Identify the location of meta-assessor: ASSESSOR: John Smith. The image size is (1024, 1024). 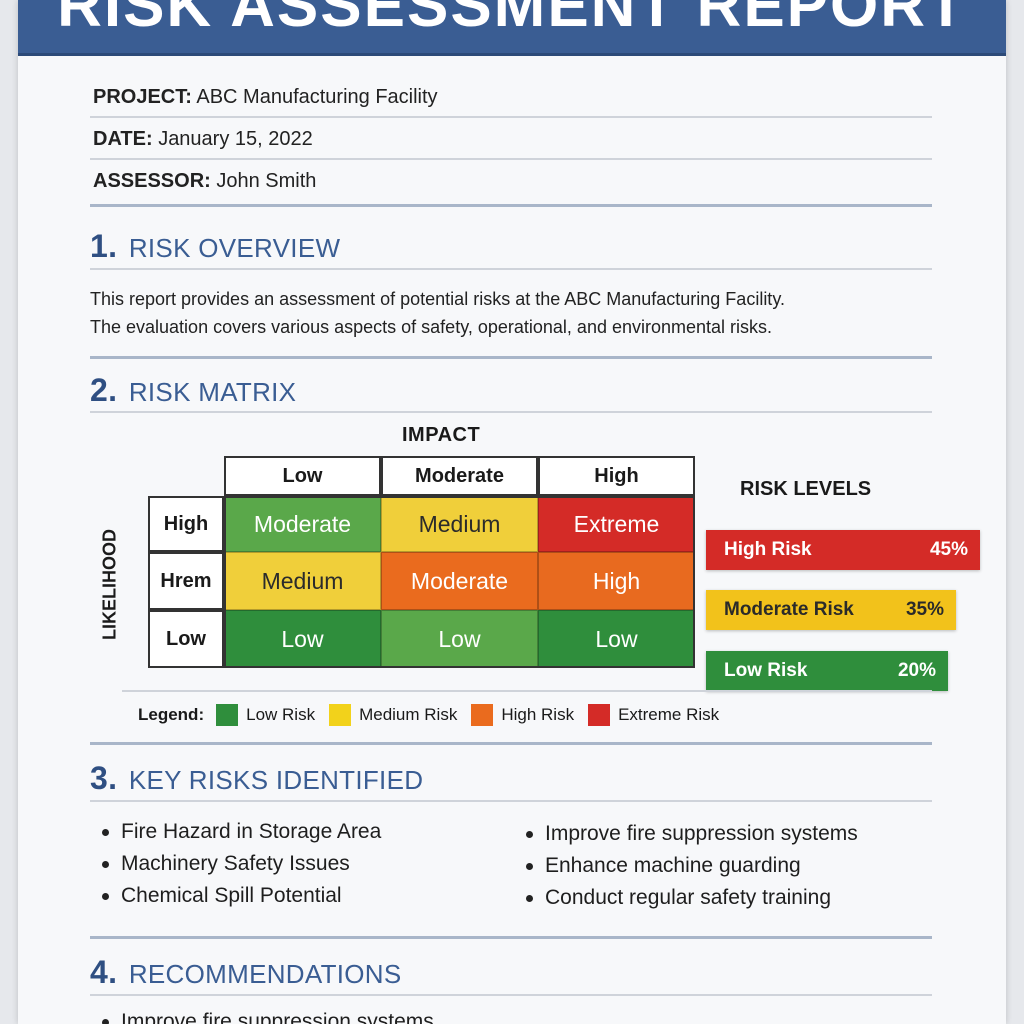
(513, 181).